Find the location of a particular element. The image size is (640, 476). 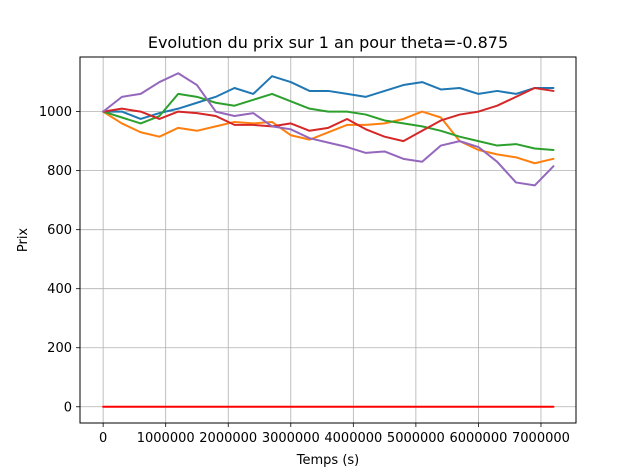

x-tick-label: 3000000 is located at coordinates (291, 438).